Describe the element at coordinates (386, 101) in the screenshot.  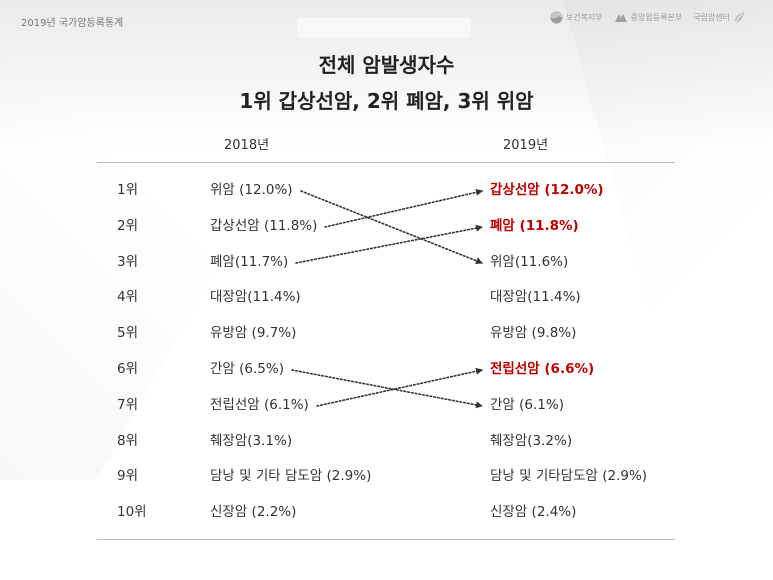
I see `title-line-2: 1위 갑상선암, 2위 폐암, 3위 위암` at that location.